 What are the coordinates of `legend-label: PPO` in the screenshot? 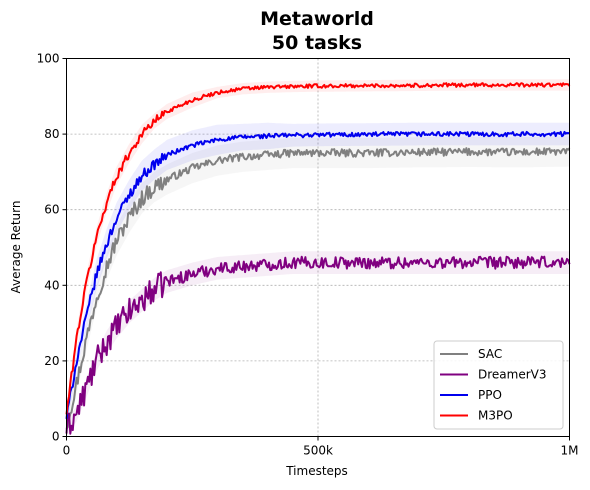 It's located at (490, 395).